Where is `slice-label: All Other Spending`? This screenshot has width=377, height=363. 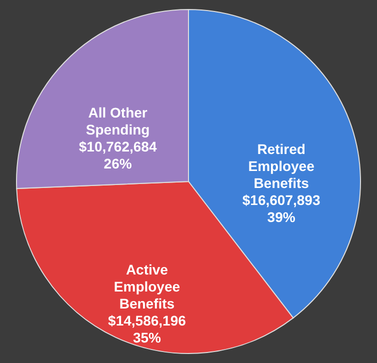 slice-label: All Other Spending is located at coordinates (118, 121).